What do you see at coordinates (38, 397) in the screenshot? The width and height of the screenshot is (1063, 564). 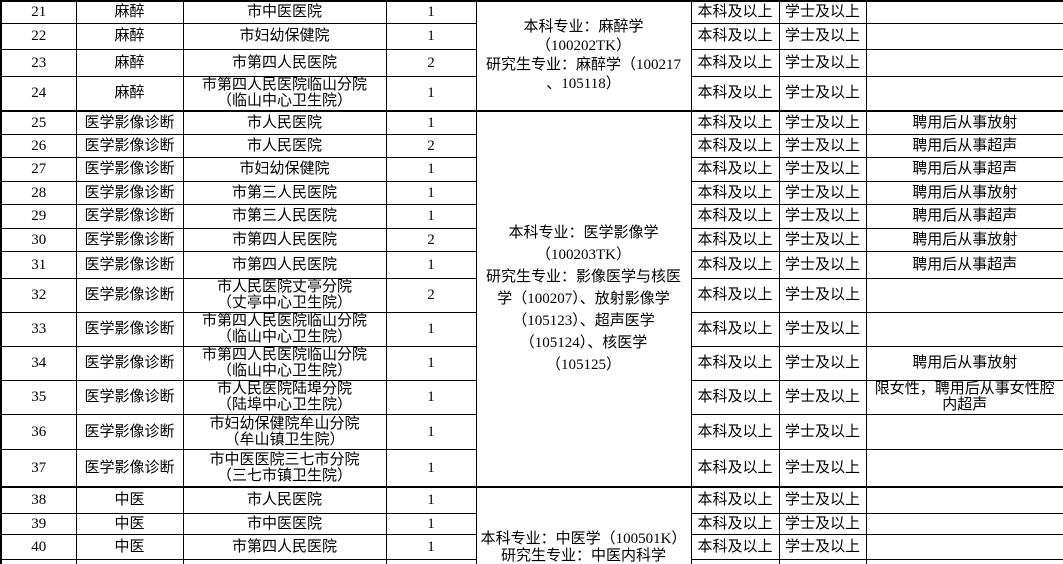 I see `cell-number: 35` at bounding box center [38, 397].